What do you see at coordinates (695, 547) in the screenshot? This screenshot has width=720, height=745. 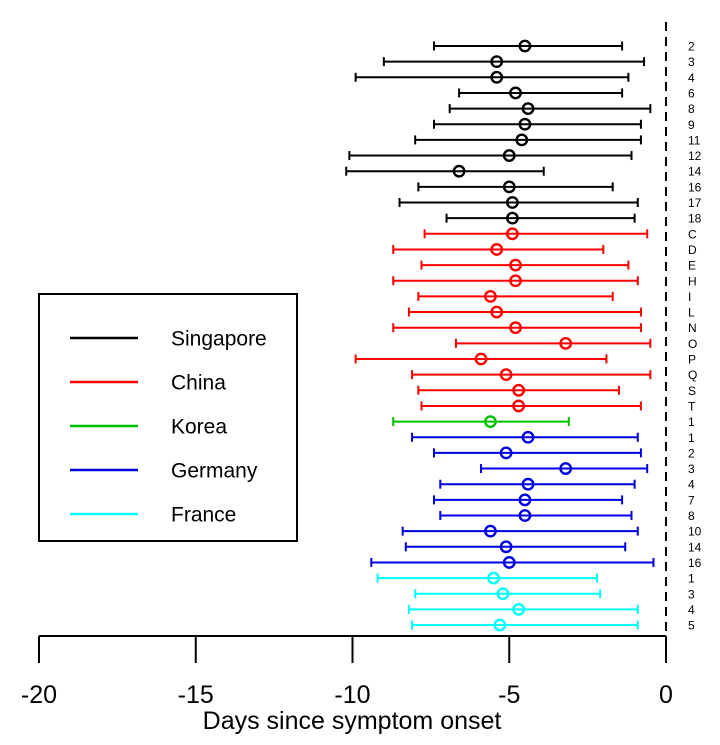 I see `row-label: 14` at bounding box center [695, 547].